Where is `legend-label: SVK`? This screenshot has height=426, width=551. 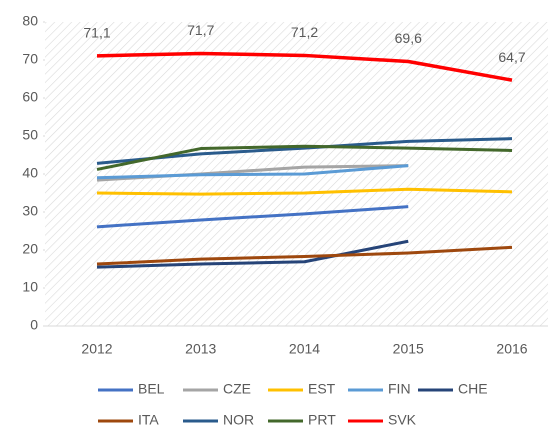
legend-label: SVK is located at coordinates (402, 419).